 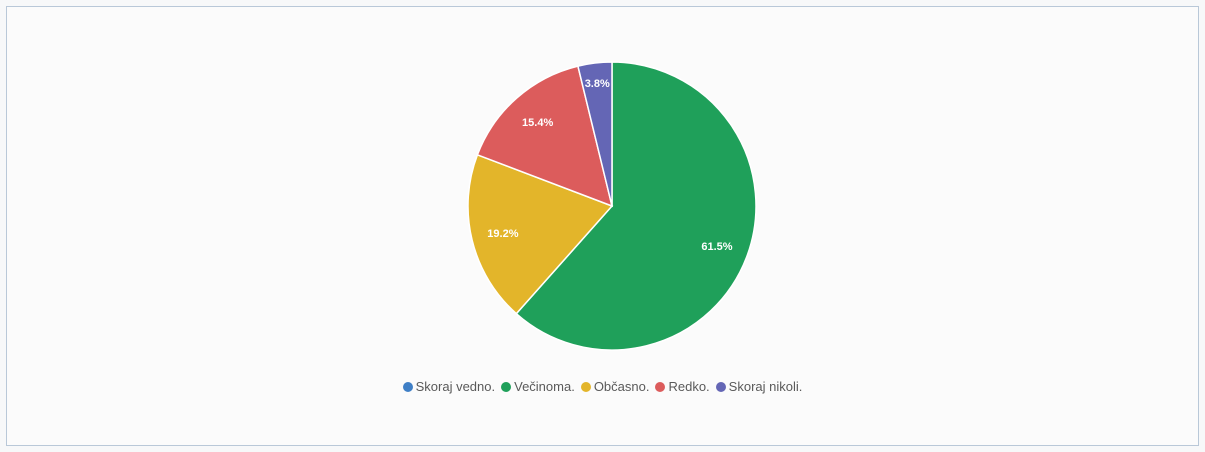 What do you see at coordinates (716, 247) in the screenshot?
I see `pie-label-vecinoma: 61.5%` at bounding box center [716, 247].